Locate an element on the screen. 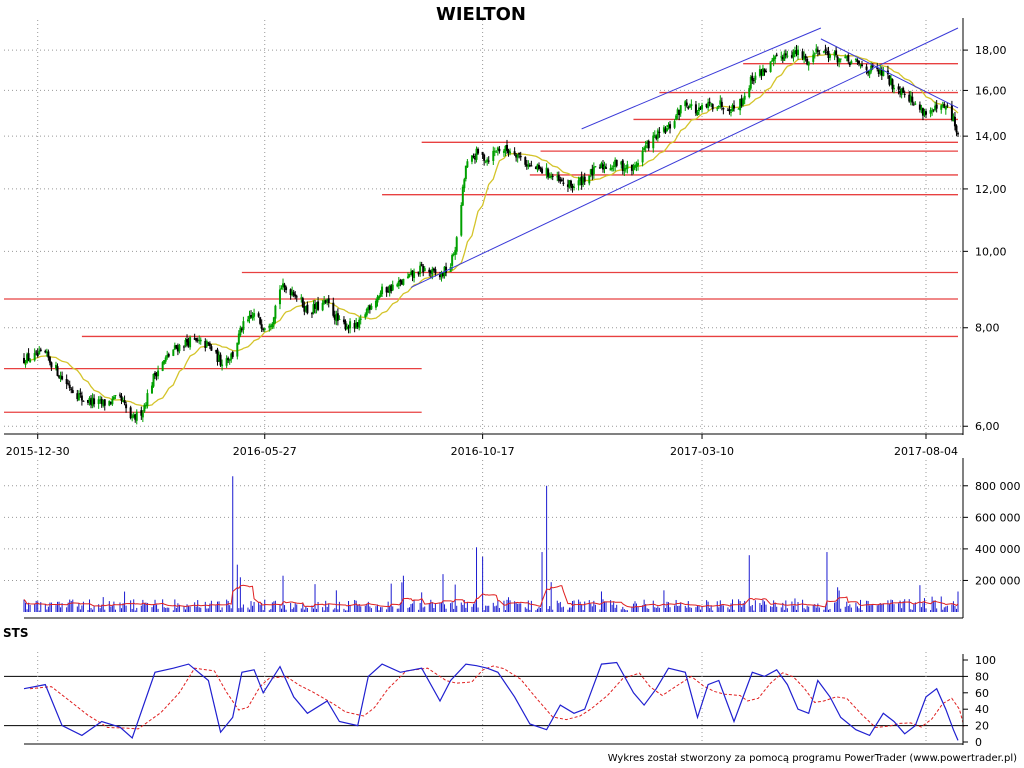 This screenshot has height=768, width=1024. price-tick-label: 12,00 is located at coordinates (991, 189).